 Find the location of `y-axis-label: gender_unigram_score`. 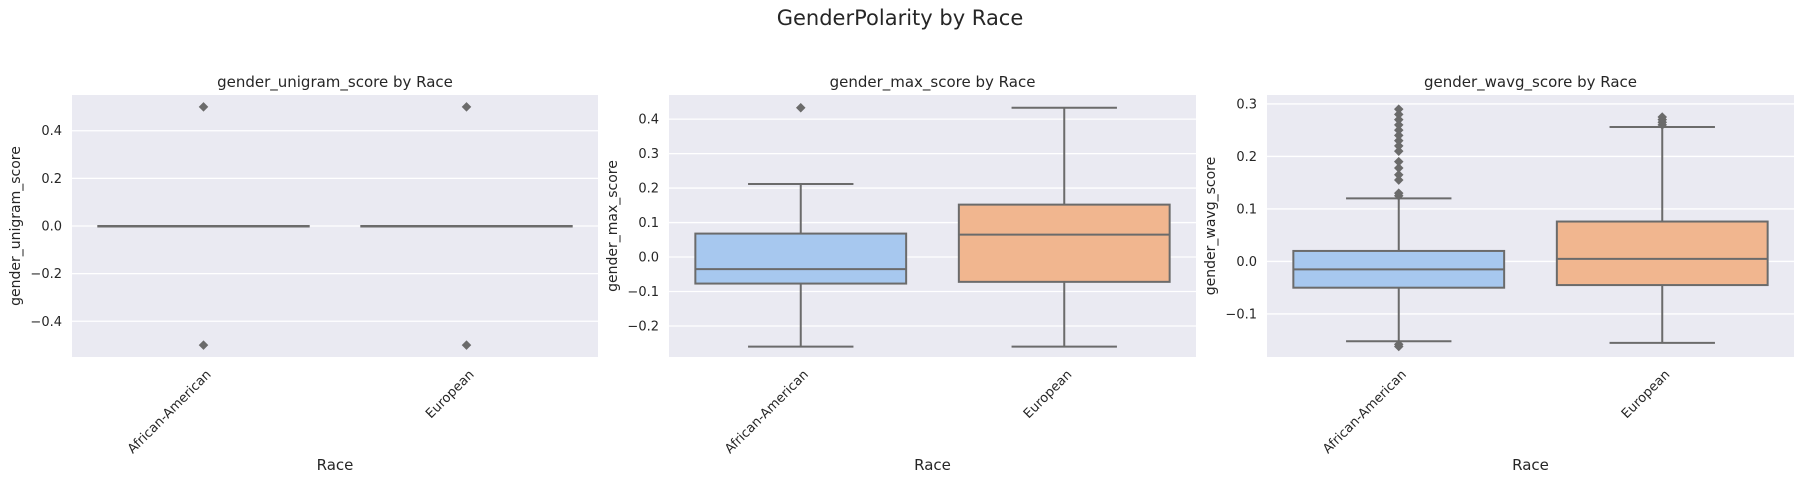

y-axis-label: gender_unigram_score is located at coordinates (16, 226).